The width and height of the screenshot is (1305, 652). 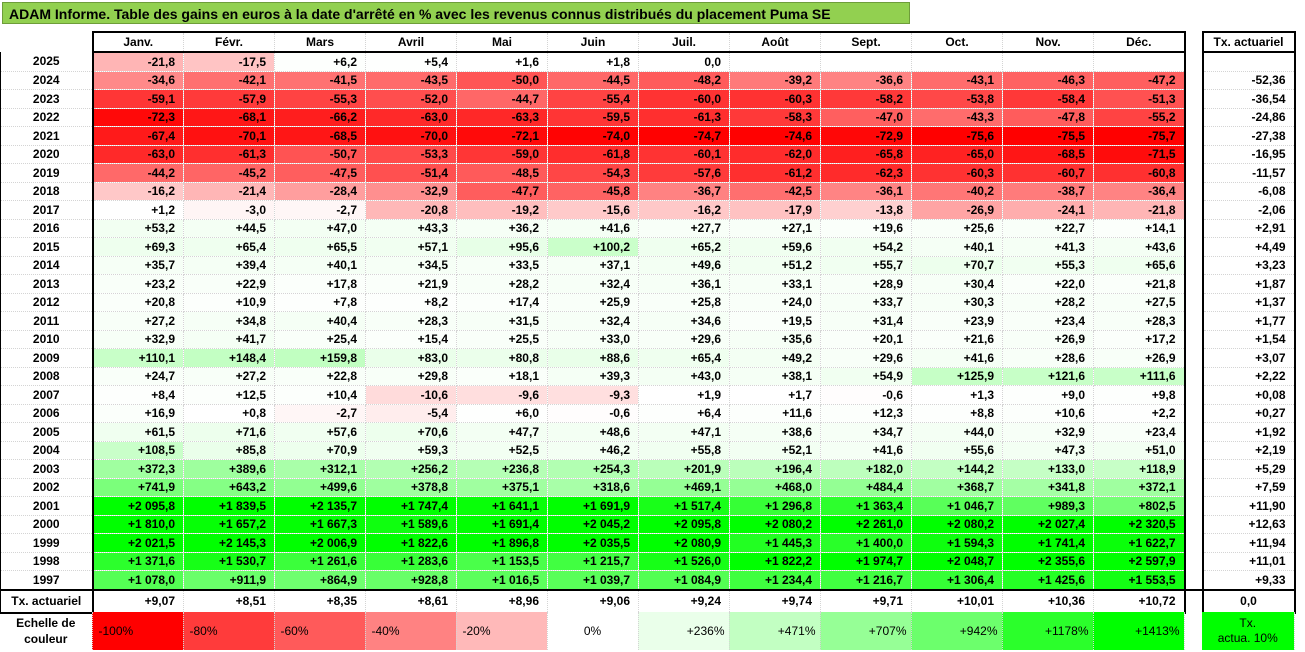 What do you see at coordinates (138, 580) in the screenshot?
I see `value-cell: +1 078,0` at bounding box center [138, 580].